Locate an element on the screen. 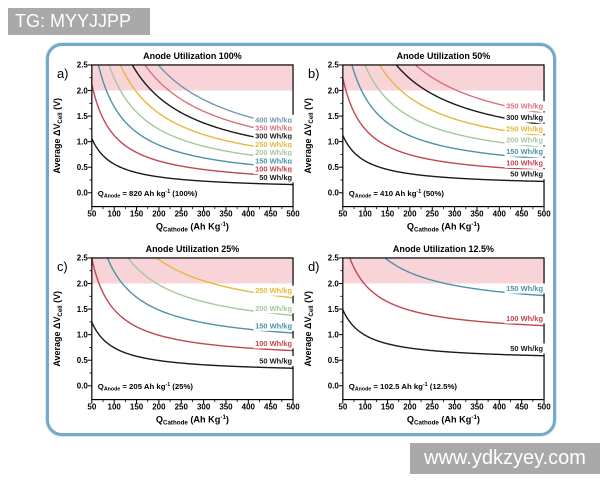  watermark-bottom-right: www.ydkzyey.com is located at coordinates (505, 458).